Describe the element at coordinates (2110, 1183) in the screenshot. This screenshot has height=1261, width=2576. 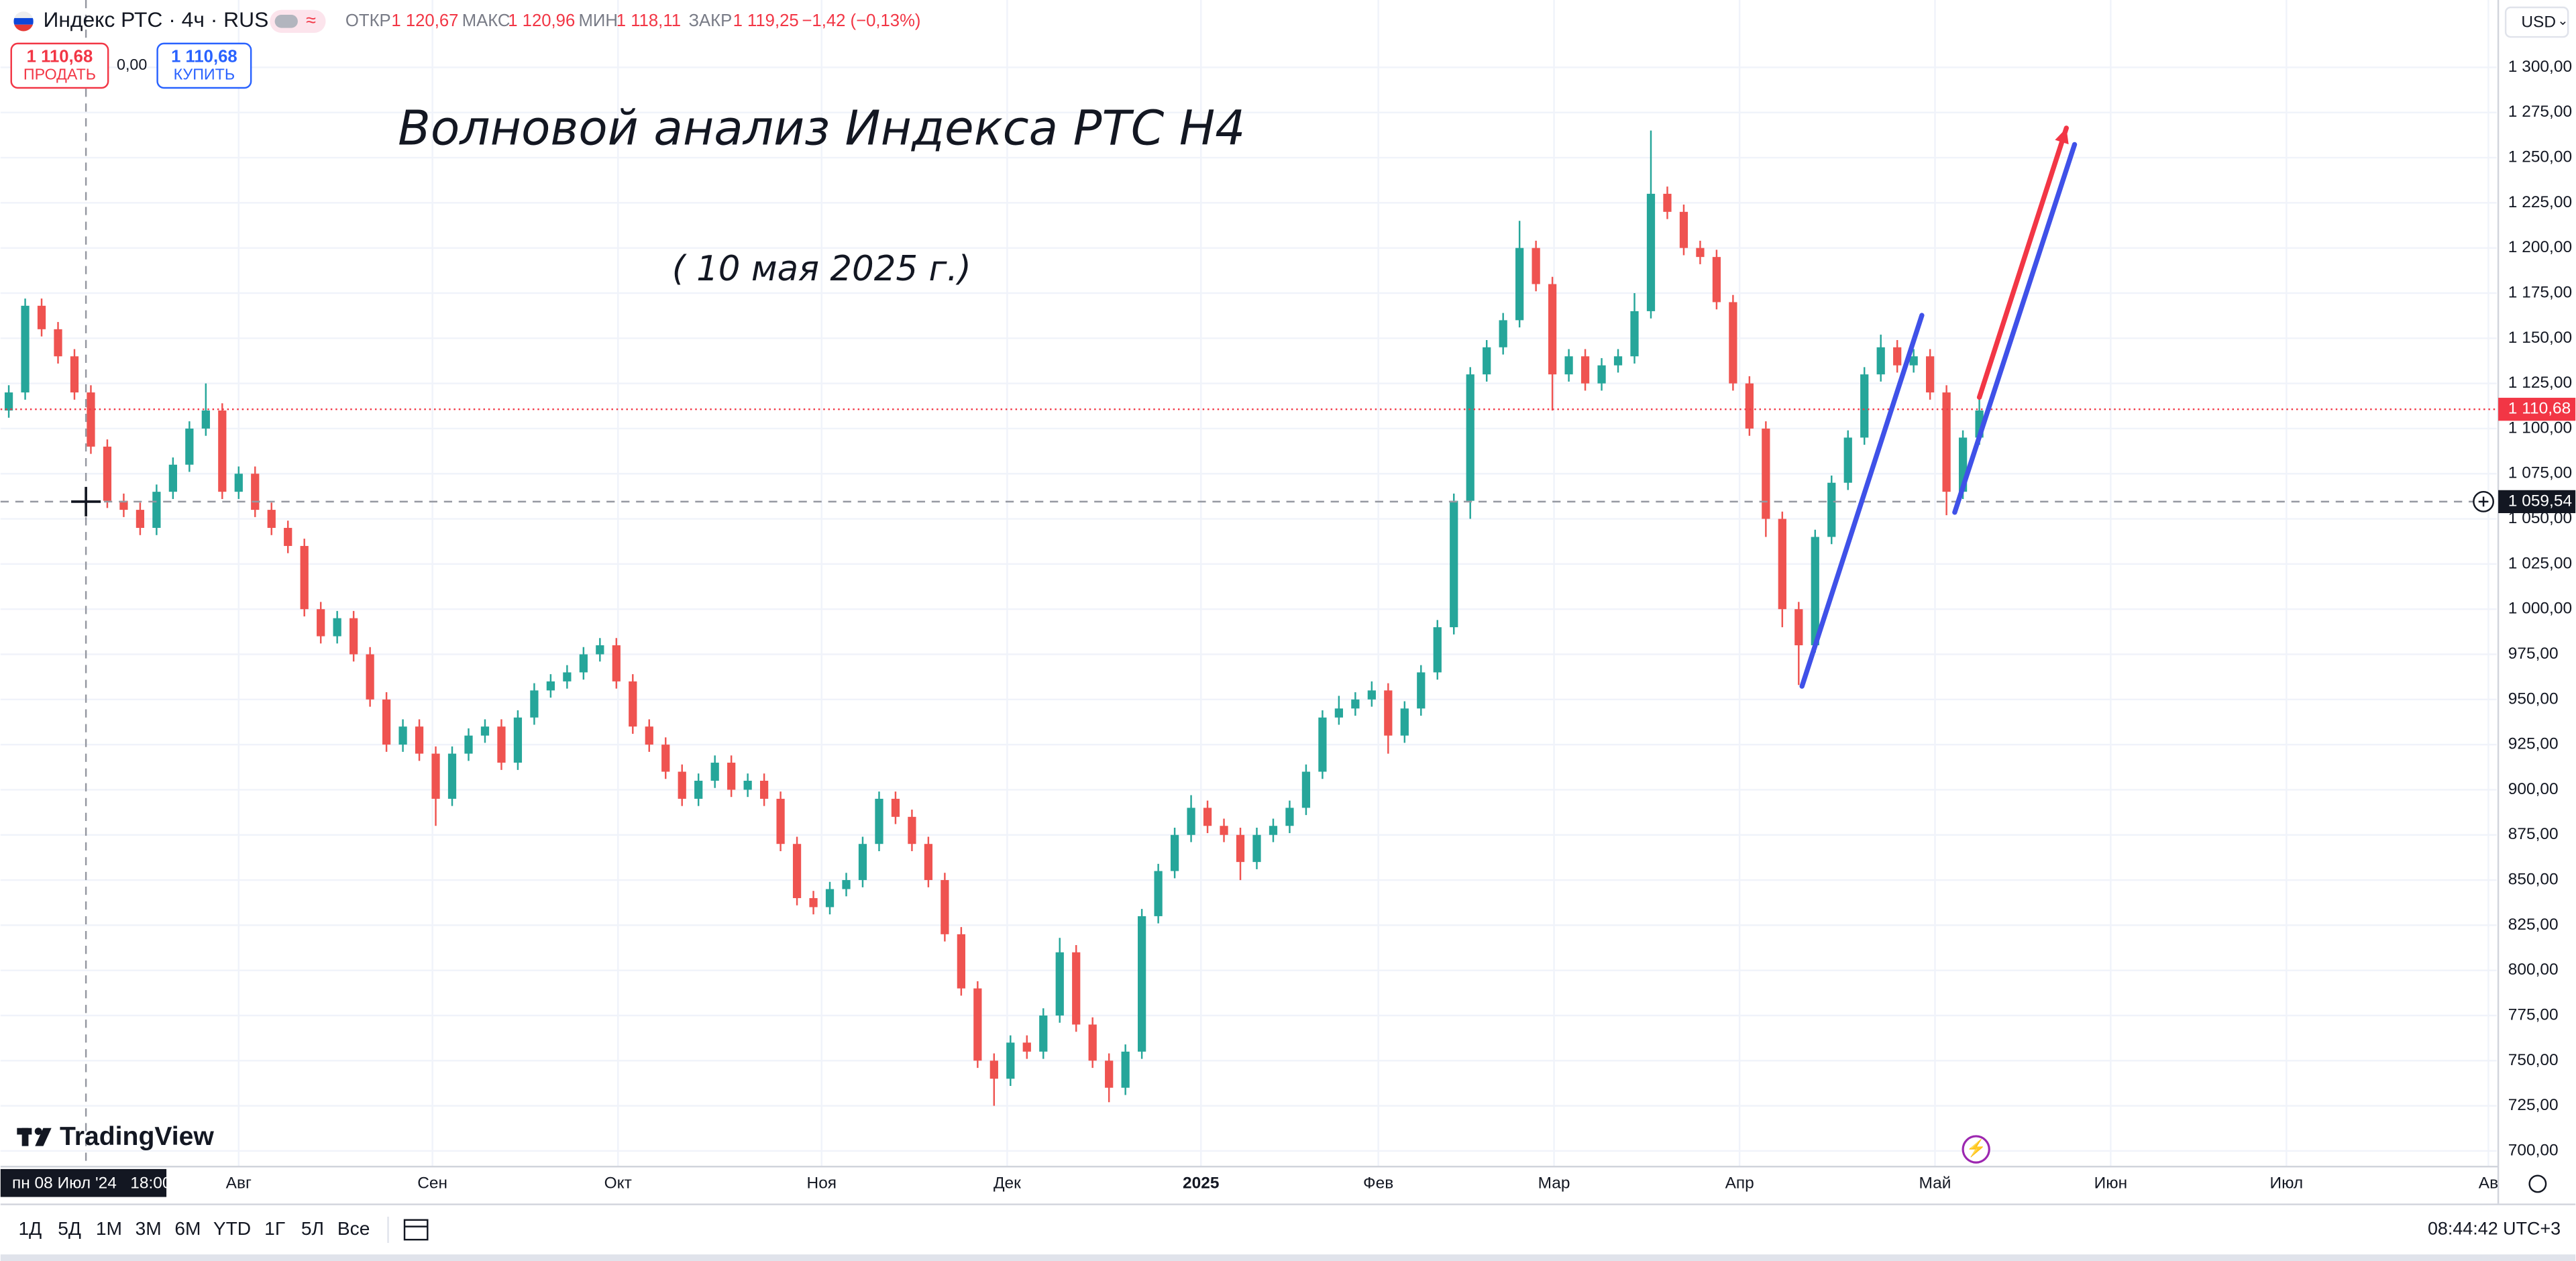
I see `x-tick-label: Июн` at that location.